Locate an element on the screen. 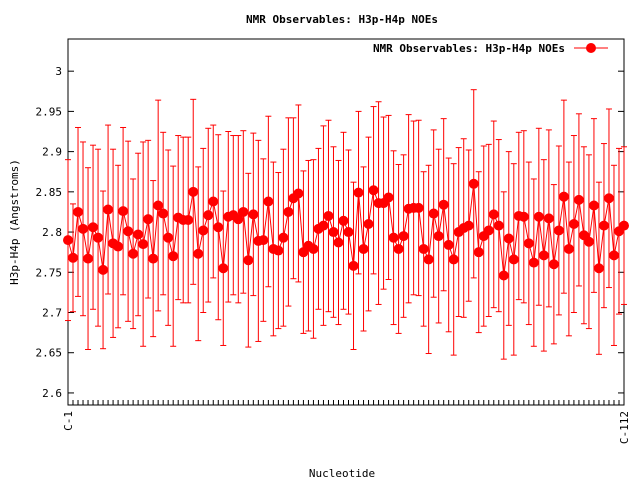 Image resolution: width=640 pixels, height=480 pixels. x-tick-label: C-1 is located at coordinates (68, 421).